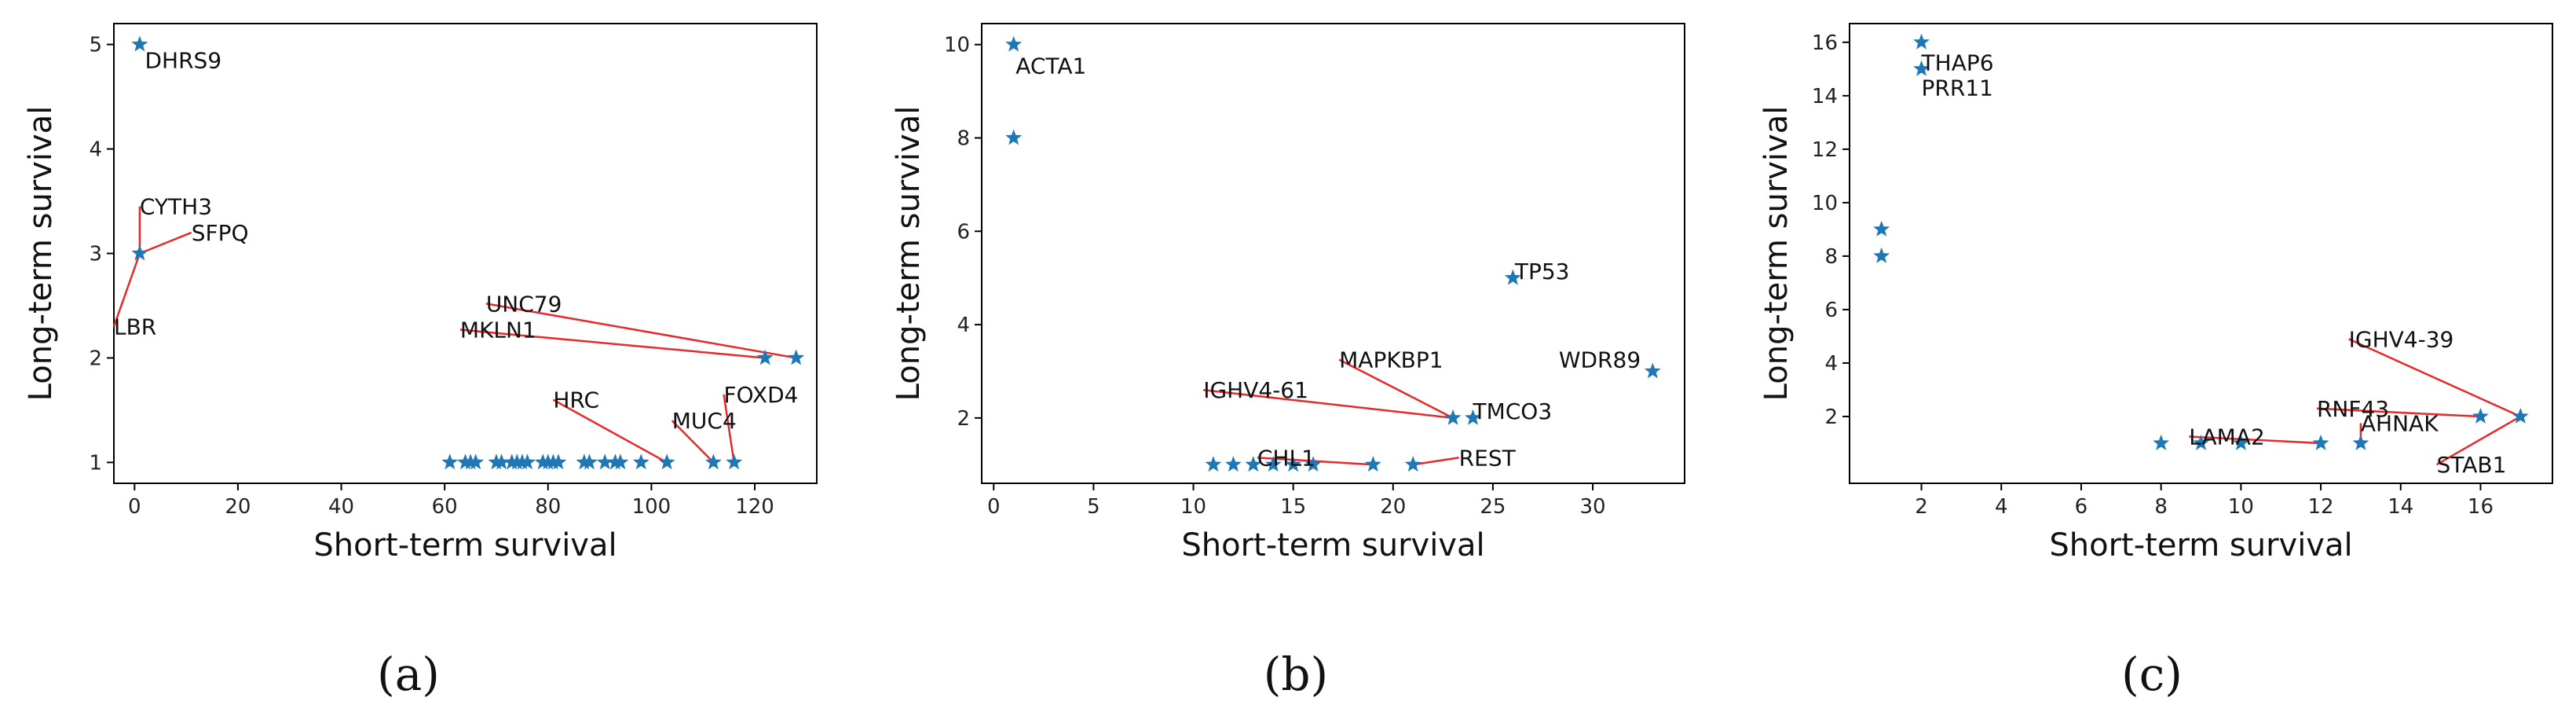  I want to click on annotation-label: IGHV4-39, so click(2402, 339).